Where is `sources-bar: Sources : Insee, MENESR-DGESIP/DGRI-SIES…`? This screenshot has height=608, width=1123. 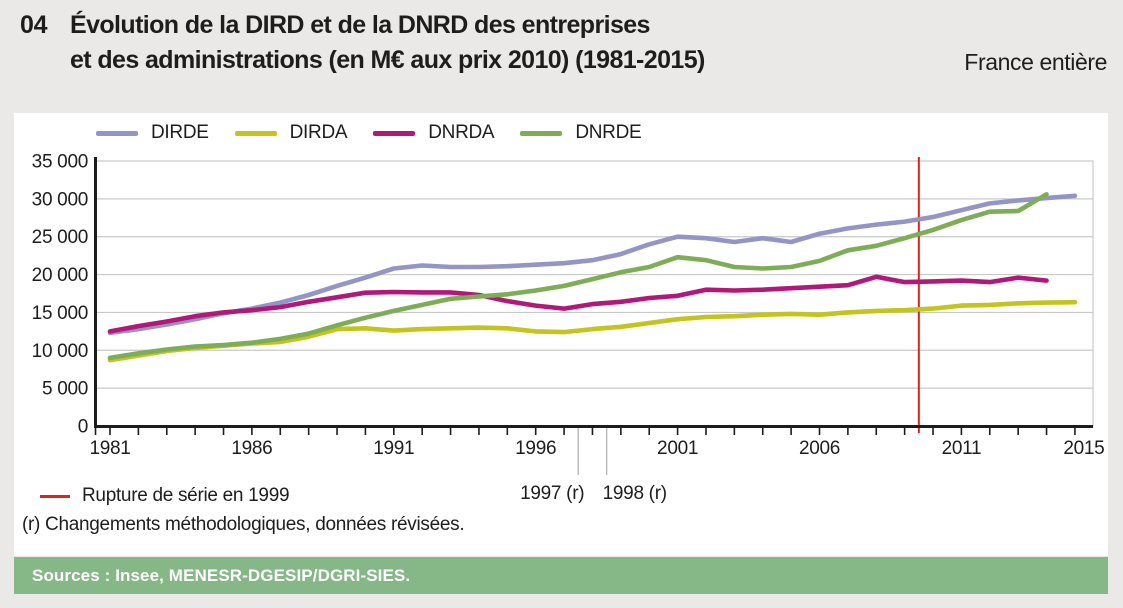
sources-bar: Sources : Insee, MENESR-DGESIP/DGRI-SIES… is located at coordinates (561, 575).